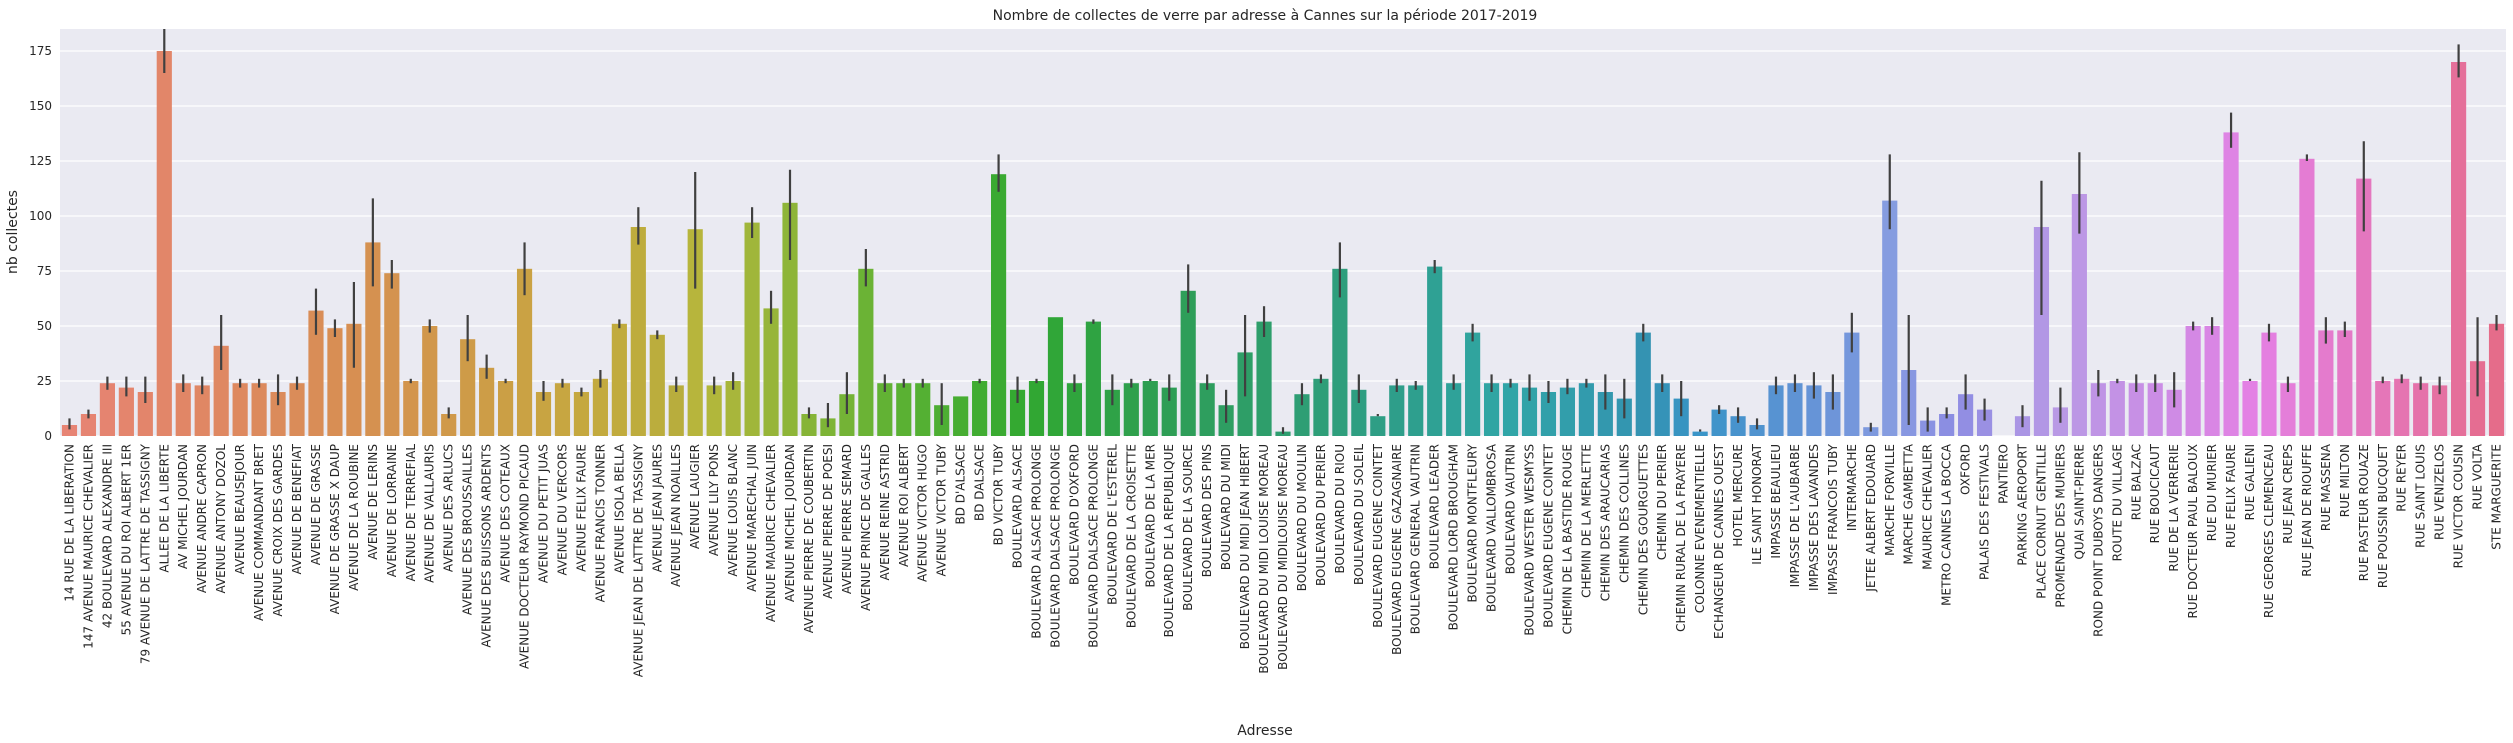 This screenshot has height=743, width=2513. I want to click on x-tick-label: BOULEVARD DU RIOU, so click(1340, 509).